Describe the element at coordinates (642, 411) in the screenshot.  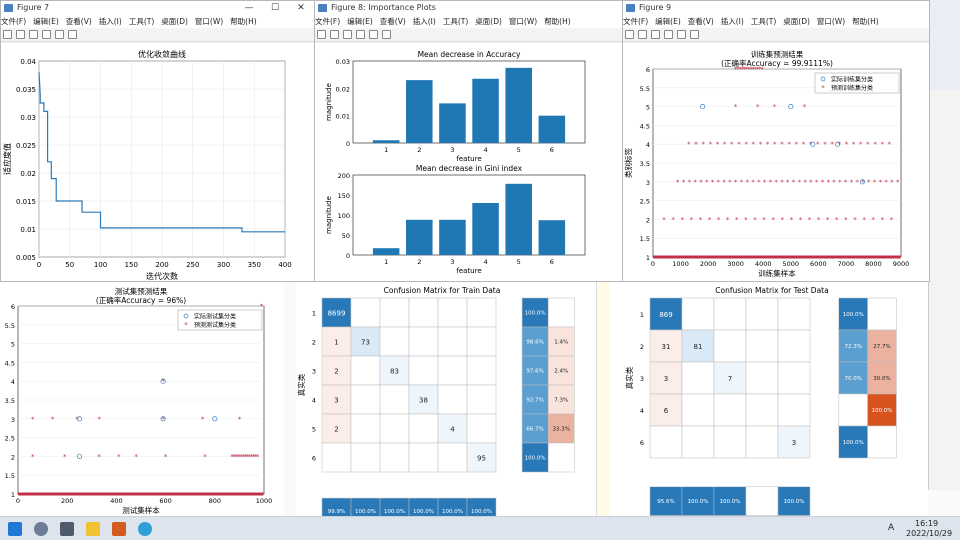
I see `row-label: 4` at that location.